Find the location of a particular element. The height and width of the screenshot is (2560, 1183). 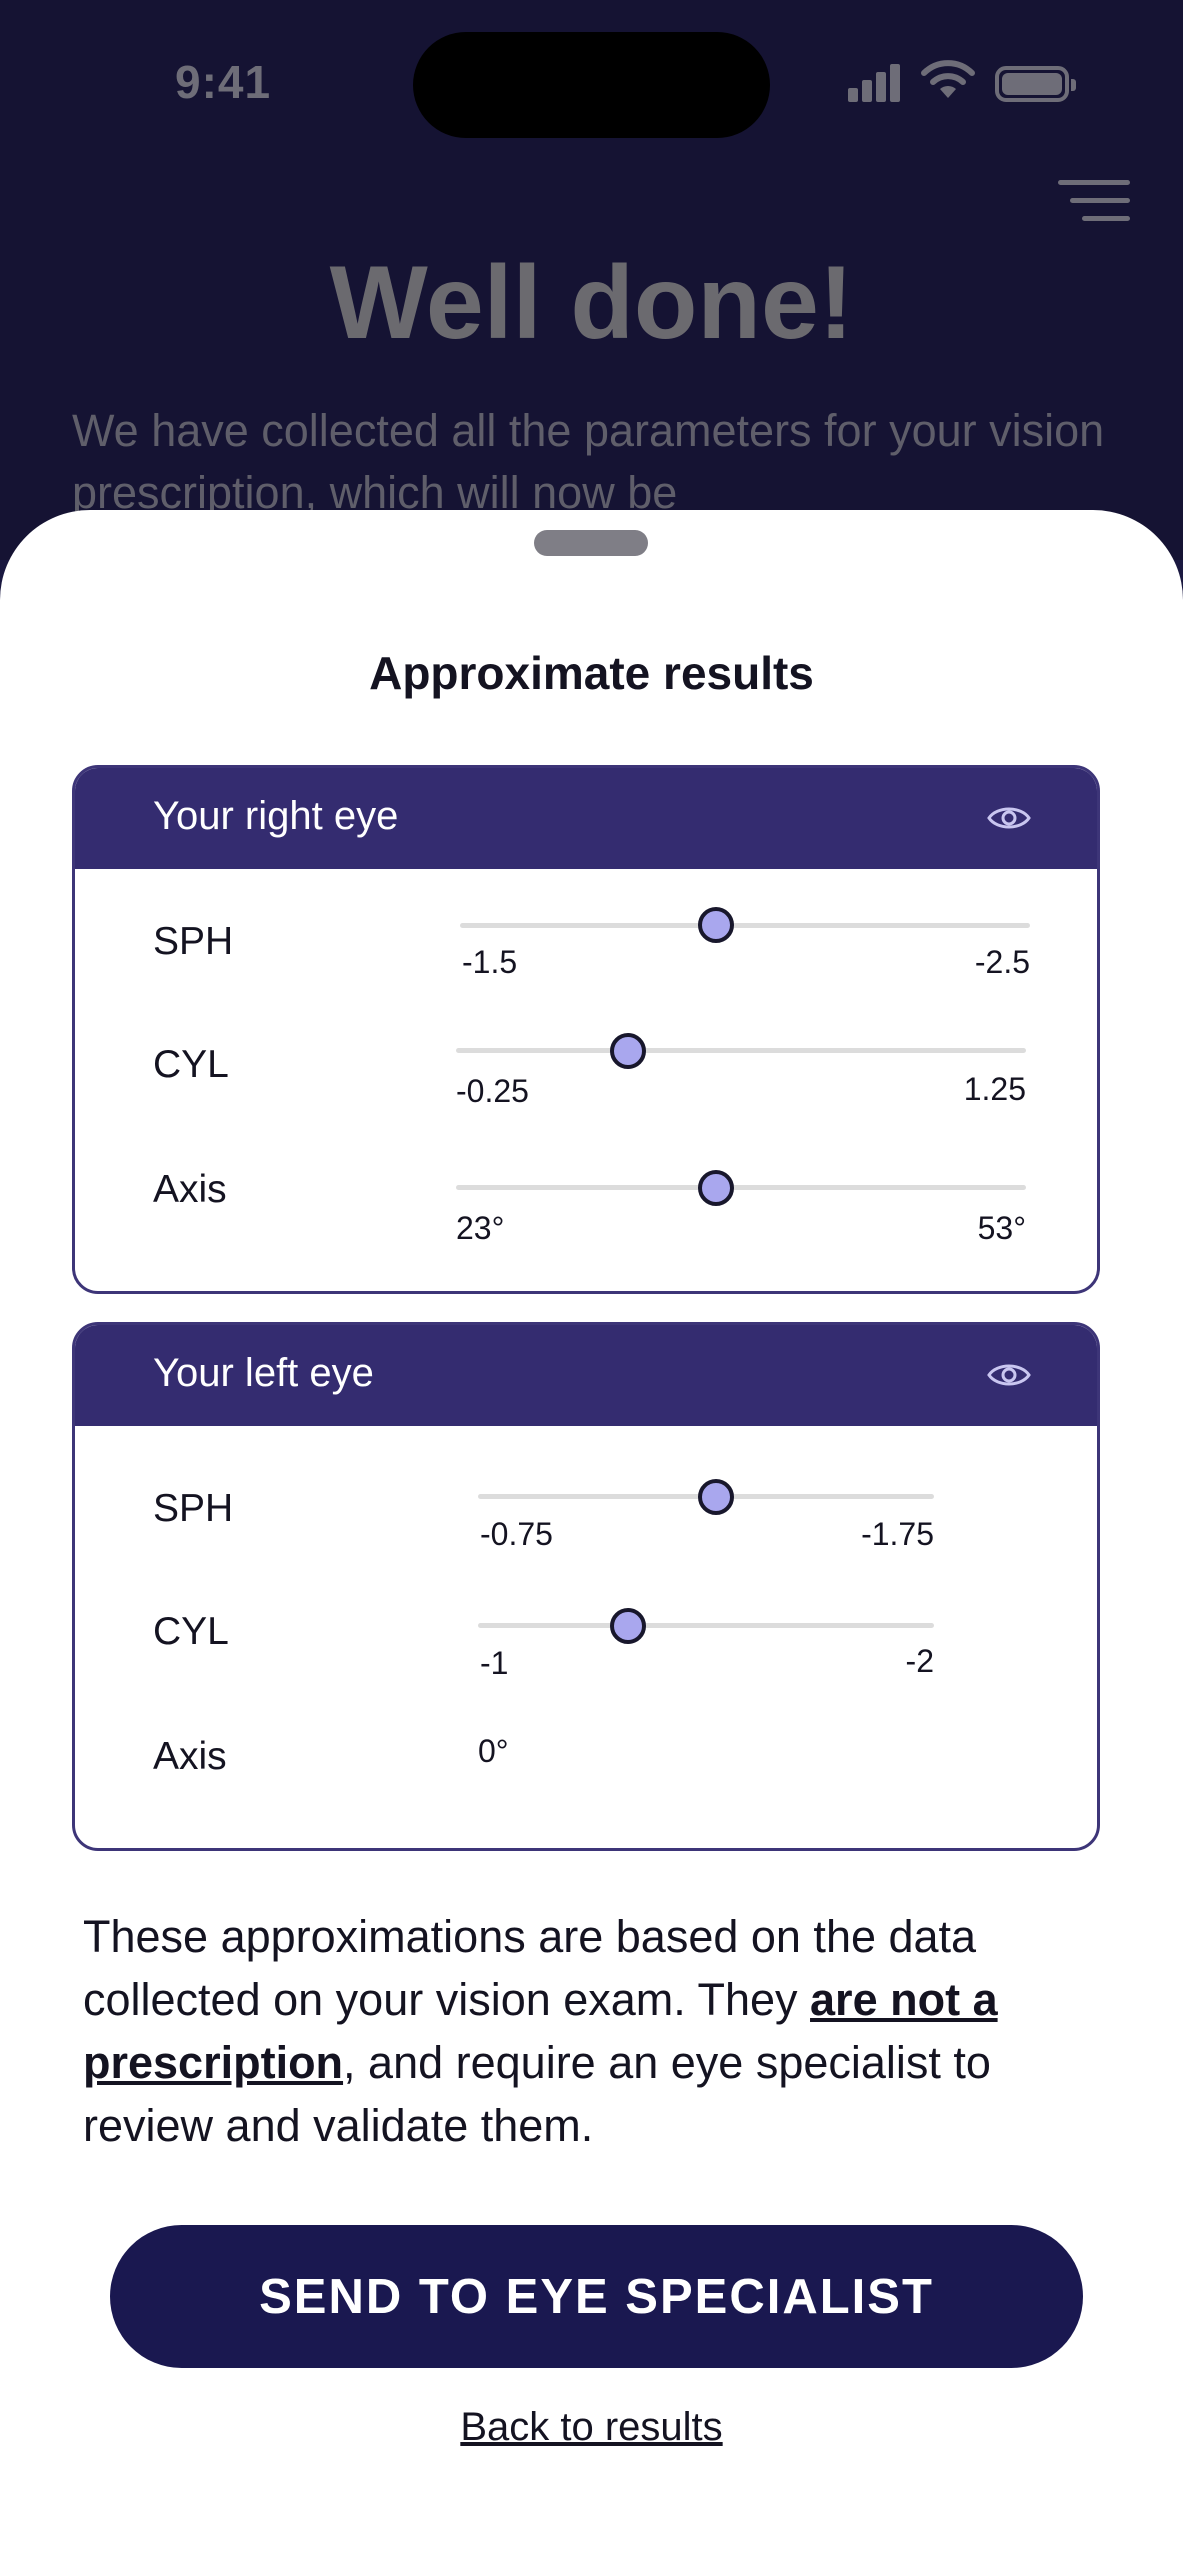

note-emphasis: are not a prescription is located at coordinates (540, 2031).